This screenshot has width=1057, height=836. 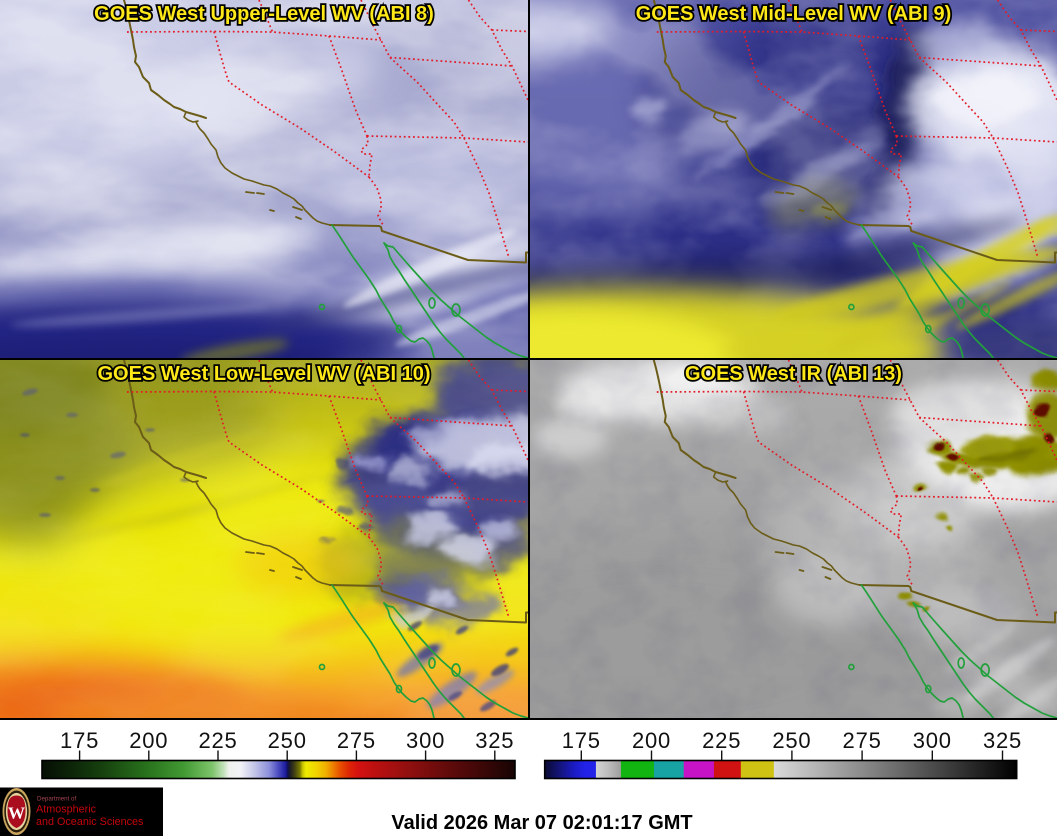 What do you see at coordinates (263, 374) in the screenshot?
I see `svg-text:GOES West Low-Level WV (ABI 10: GOES West Low-Level WV (ABI 10)` at bounding box center [263, 374].